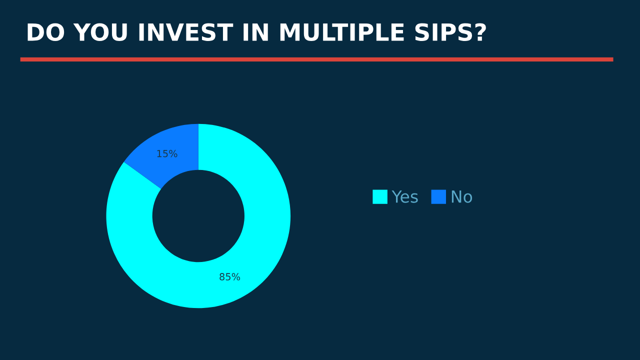  What do you see at coordinates (405, 196) in the screenshot?
I see `legend-label: Yes` at bounding box center [405, 196].